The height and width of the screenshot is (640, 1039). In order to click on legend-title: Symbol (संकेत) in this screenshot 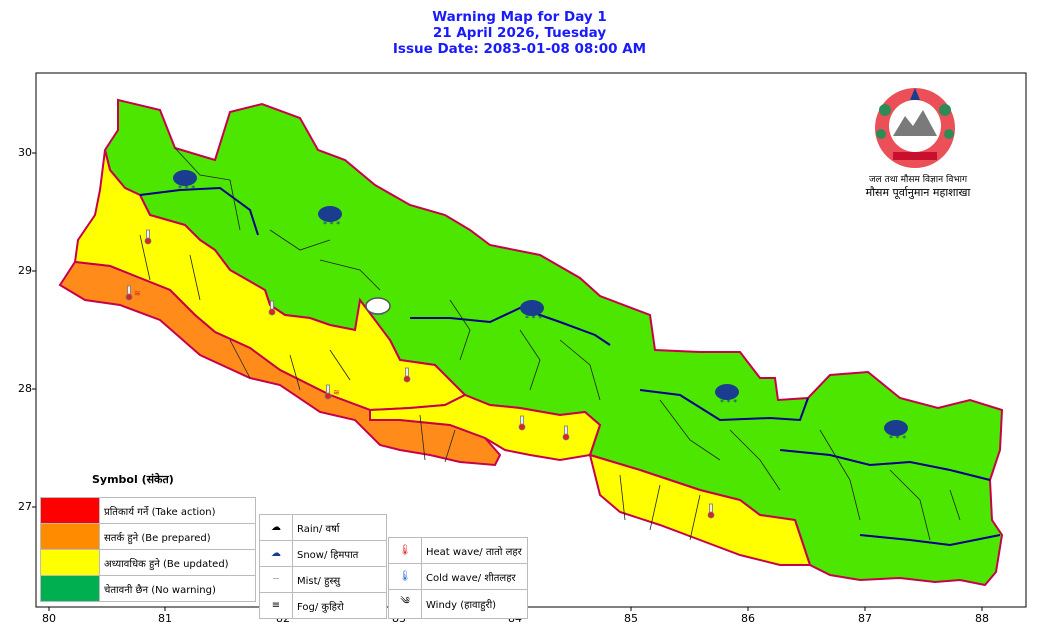, I will do `click(133, 479)`.